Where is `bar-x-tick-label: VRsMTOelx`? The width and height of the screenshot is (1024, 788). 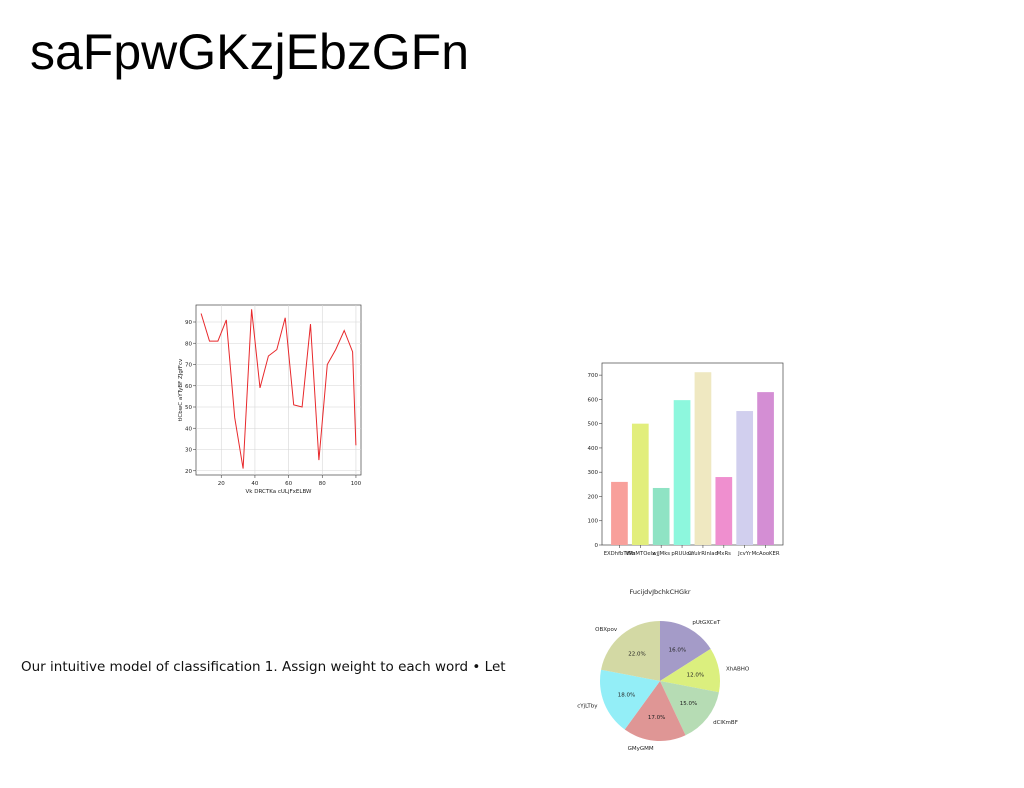
bar-x-tick-label: VRsMTOelx is located at coordinates (640, 554).